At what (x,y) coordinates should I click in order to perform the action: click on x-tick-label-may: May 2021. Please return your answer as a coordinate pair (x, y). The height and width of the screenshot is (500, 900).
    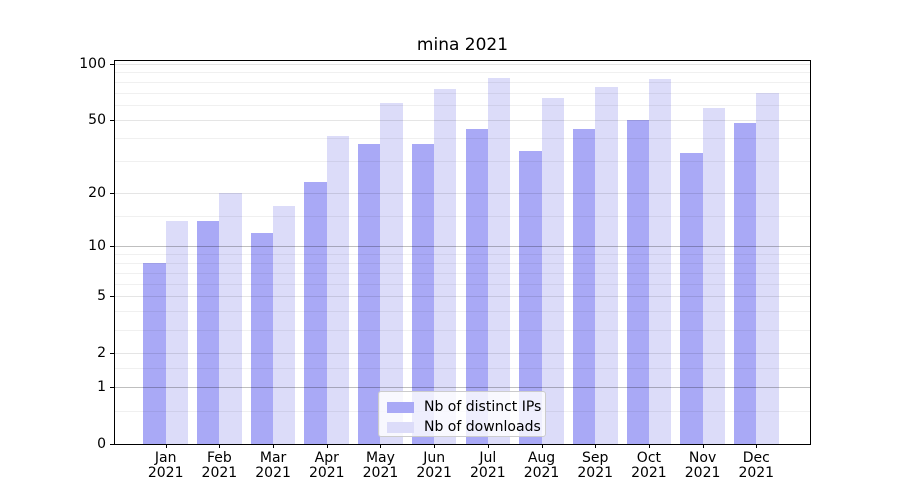
    Looking at the image, I should click on (380, 465).